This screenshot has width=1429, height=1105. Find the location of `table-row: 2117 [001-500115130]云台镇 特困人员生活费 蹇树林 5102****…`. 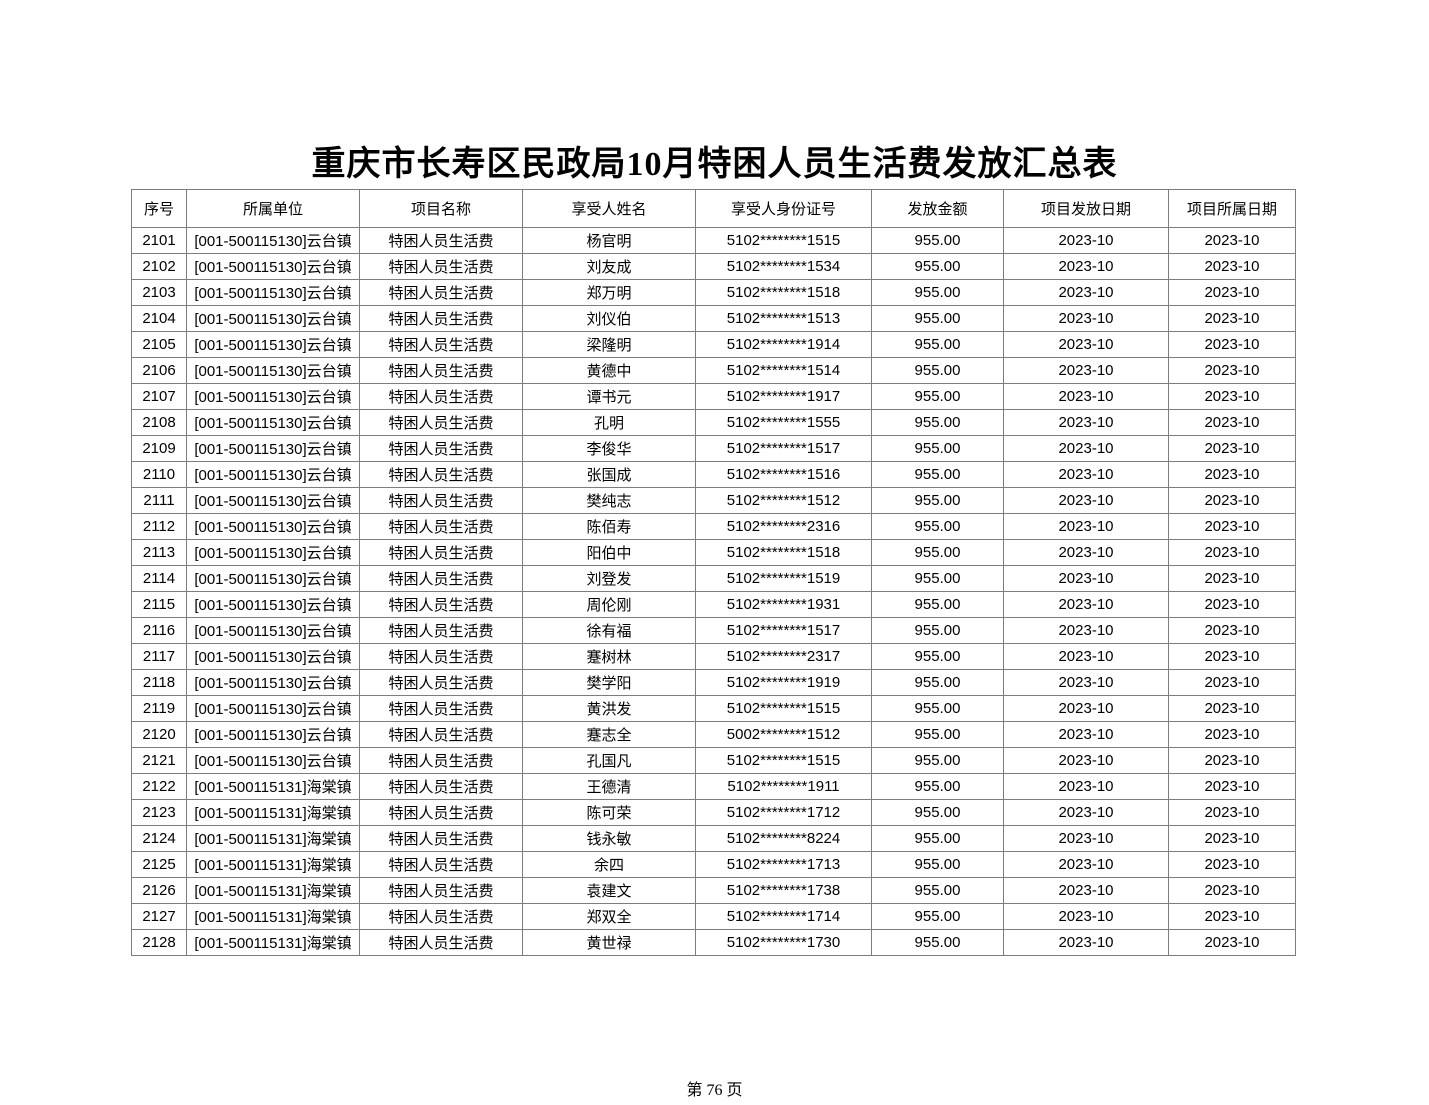

table-row: 2117 [001-500115130]云台镇 特困人员生活费 蹇树林 5102****… is located at coordinates (713, 656).